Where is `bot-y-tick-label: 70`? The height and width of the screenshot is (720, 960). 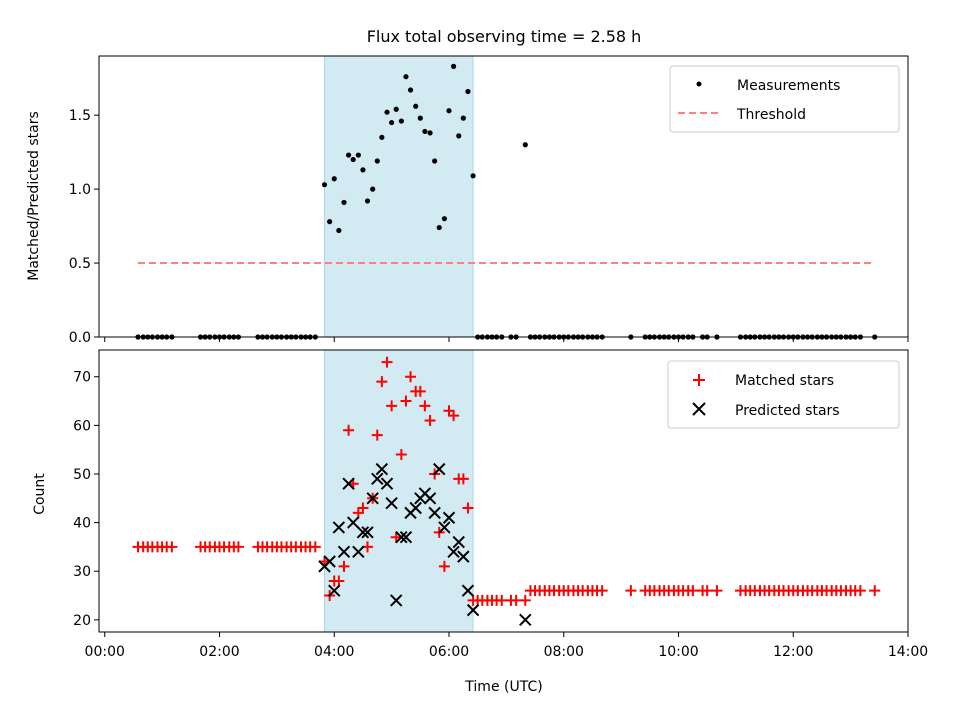
bot-y-tick-label: 70 is located at coordinates (82, 378).